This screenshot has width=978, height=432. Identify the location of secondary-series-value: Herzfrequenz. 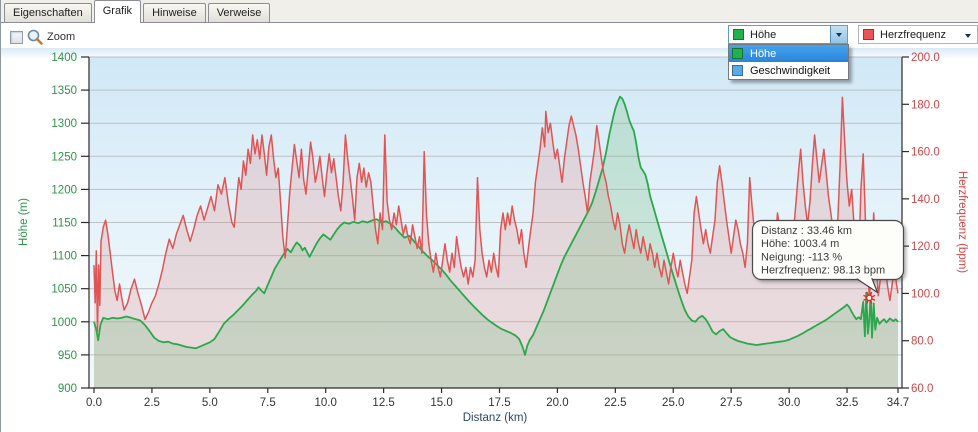
(913, 34).